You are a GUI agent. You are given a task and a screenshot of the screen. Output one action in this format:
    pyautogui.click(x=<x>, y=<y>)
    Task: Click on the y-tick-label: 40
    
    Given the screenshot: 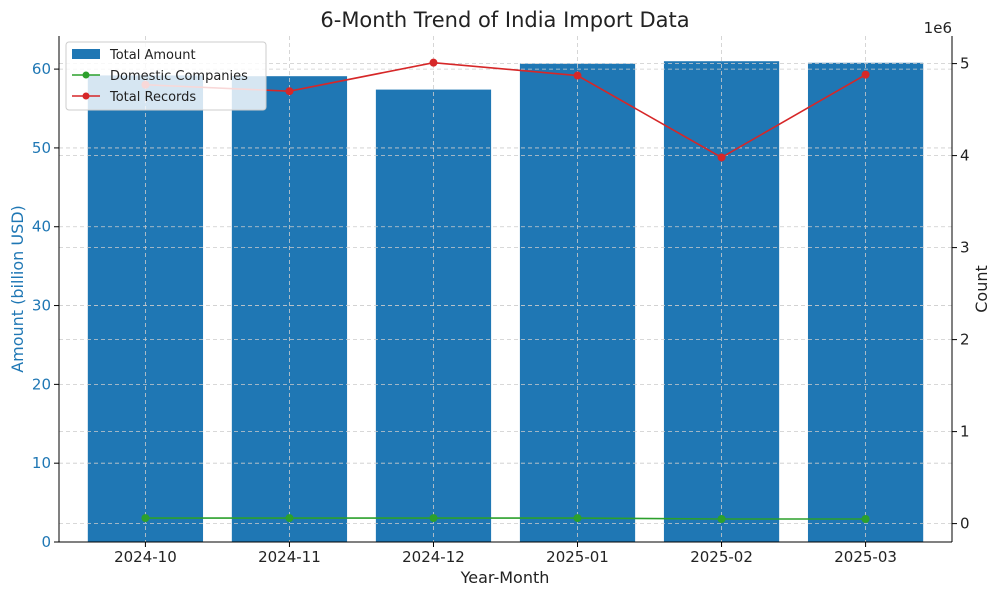 What is the action you would take?
    pyautogui.click(x=41, y=227)
    